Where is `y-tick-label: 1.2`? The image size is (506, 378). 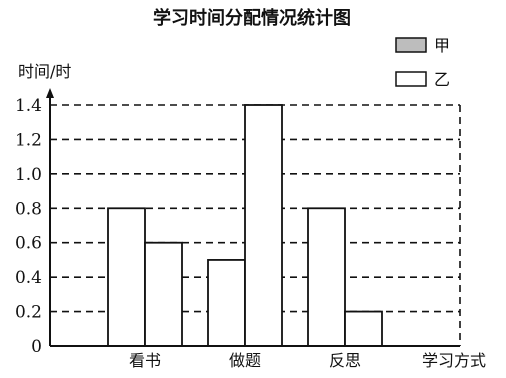 y-tick-label: 1.2 is located at coordinates (28, 140).